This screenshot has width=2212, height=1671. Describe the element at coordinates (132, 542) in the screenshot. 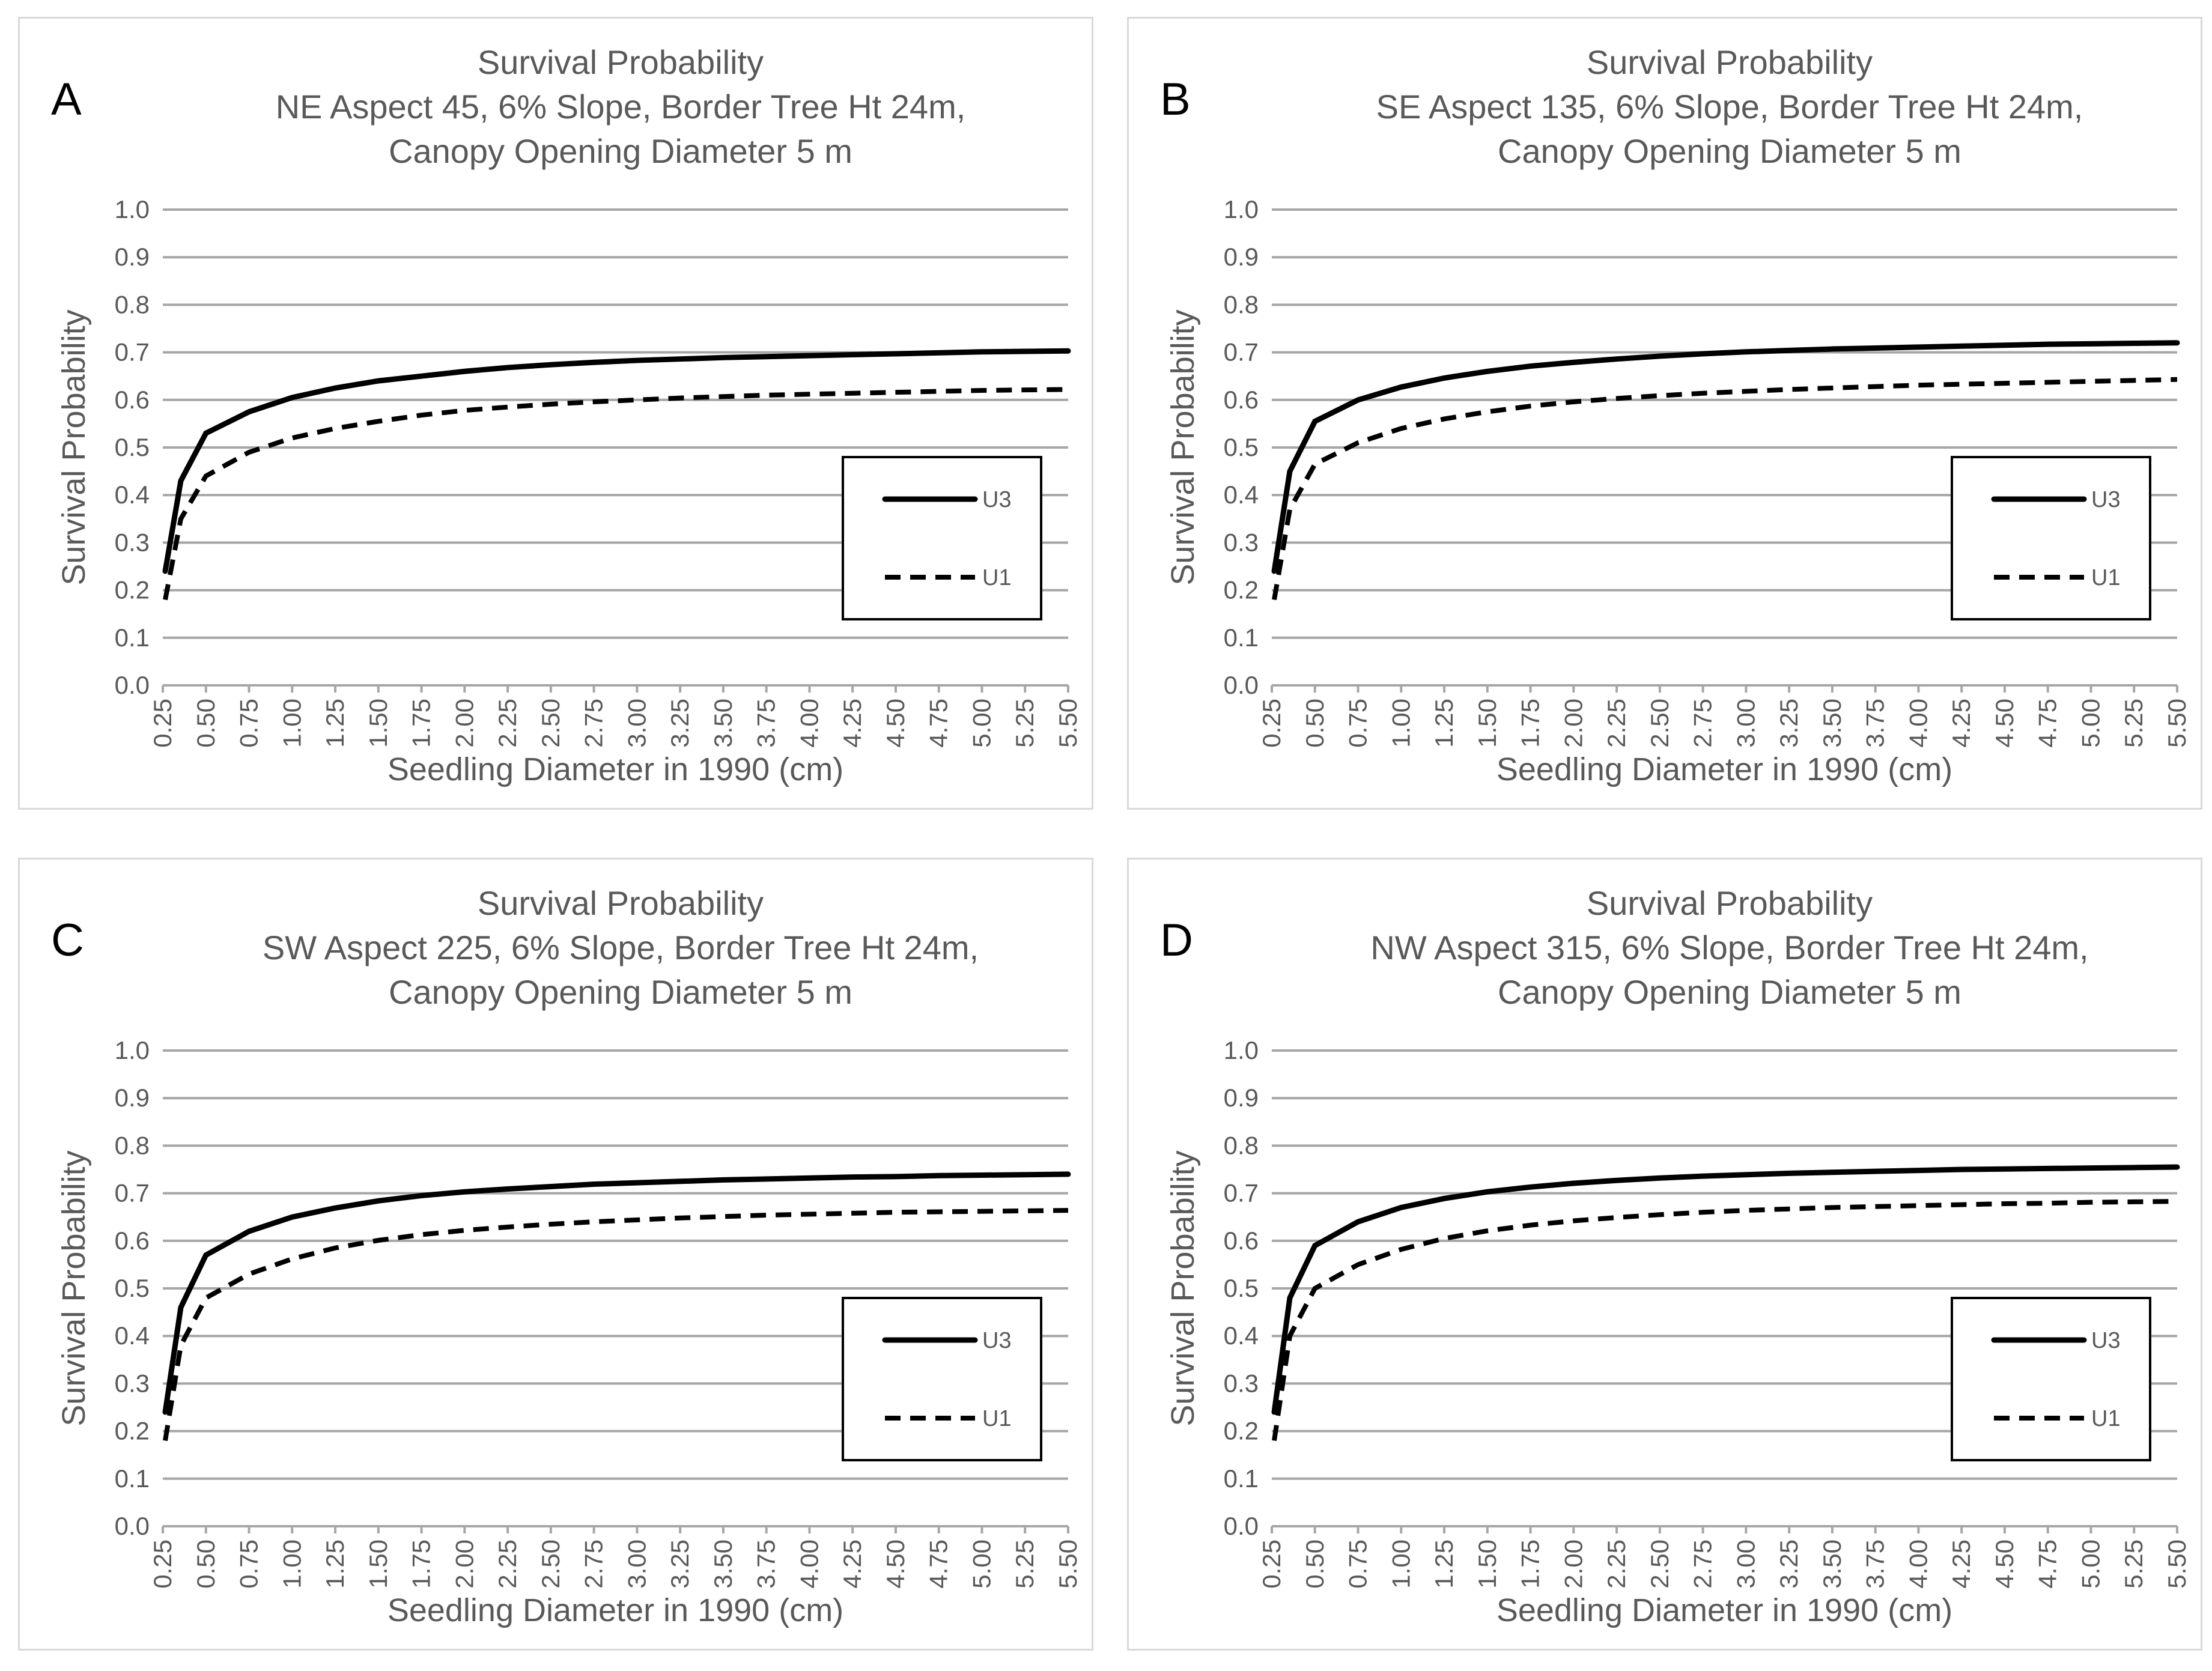

I see `y-tick-label: 0.3` at that location.